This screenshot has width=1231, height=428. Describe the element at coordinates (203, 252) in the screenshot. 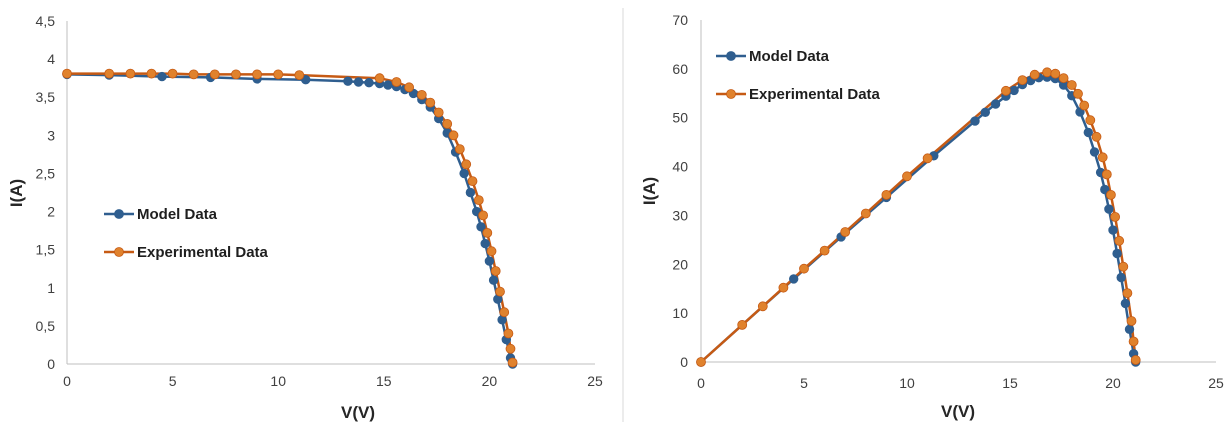

I see `legend-experimental-data-label: Experimental Data` at that location.